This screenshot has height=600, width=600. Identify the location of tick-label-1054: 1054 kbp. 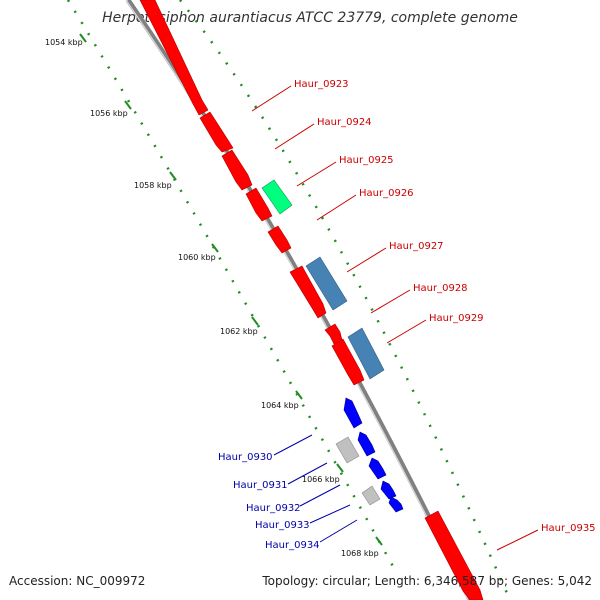
(64, 42).